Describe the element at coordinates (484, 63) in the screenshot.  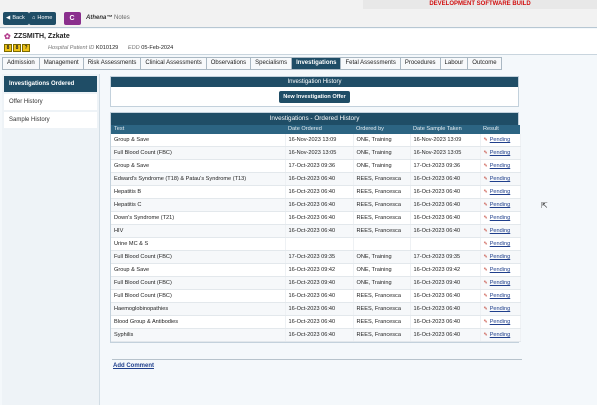
I see `tab-outcome: Outcome` at that location.